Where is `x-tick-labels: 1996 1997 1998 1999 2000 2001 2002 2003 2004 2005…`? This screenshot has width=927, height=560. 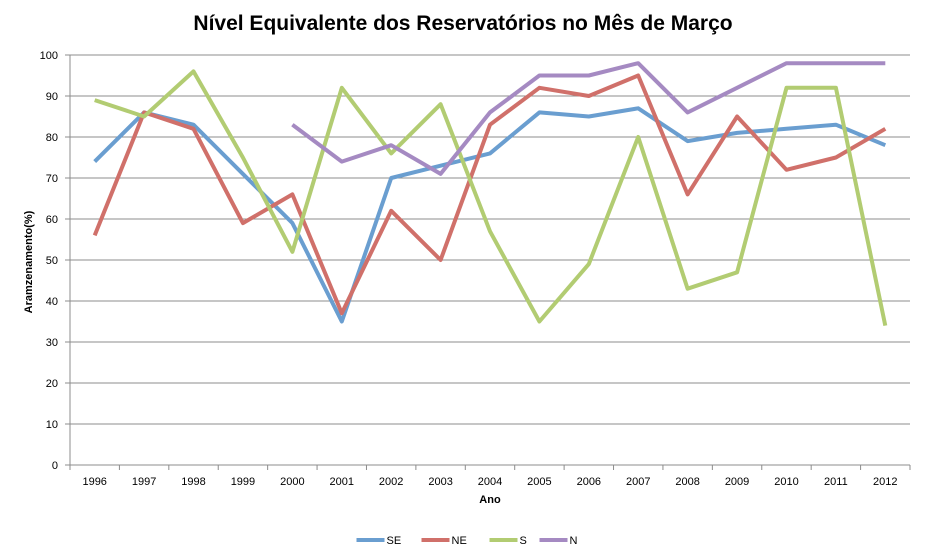
x-tick-labels: 1996 1997 1998 1999 2000 2001 2002 2003 2004 2005… is located at coordinates (489, 482).